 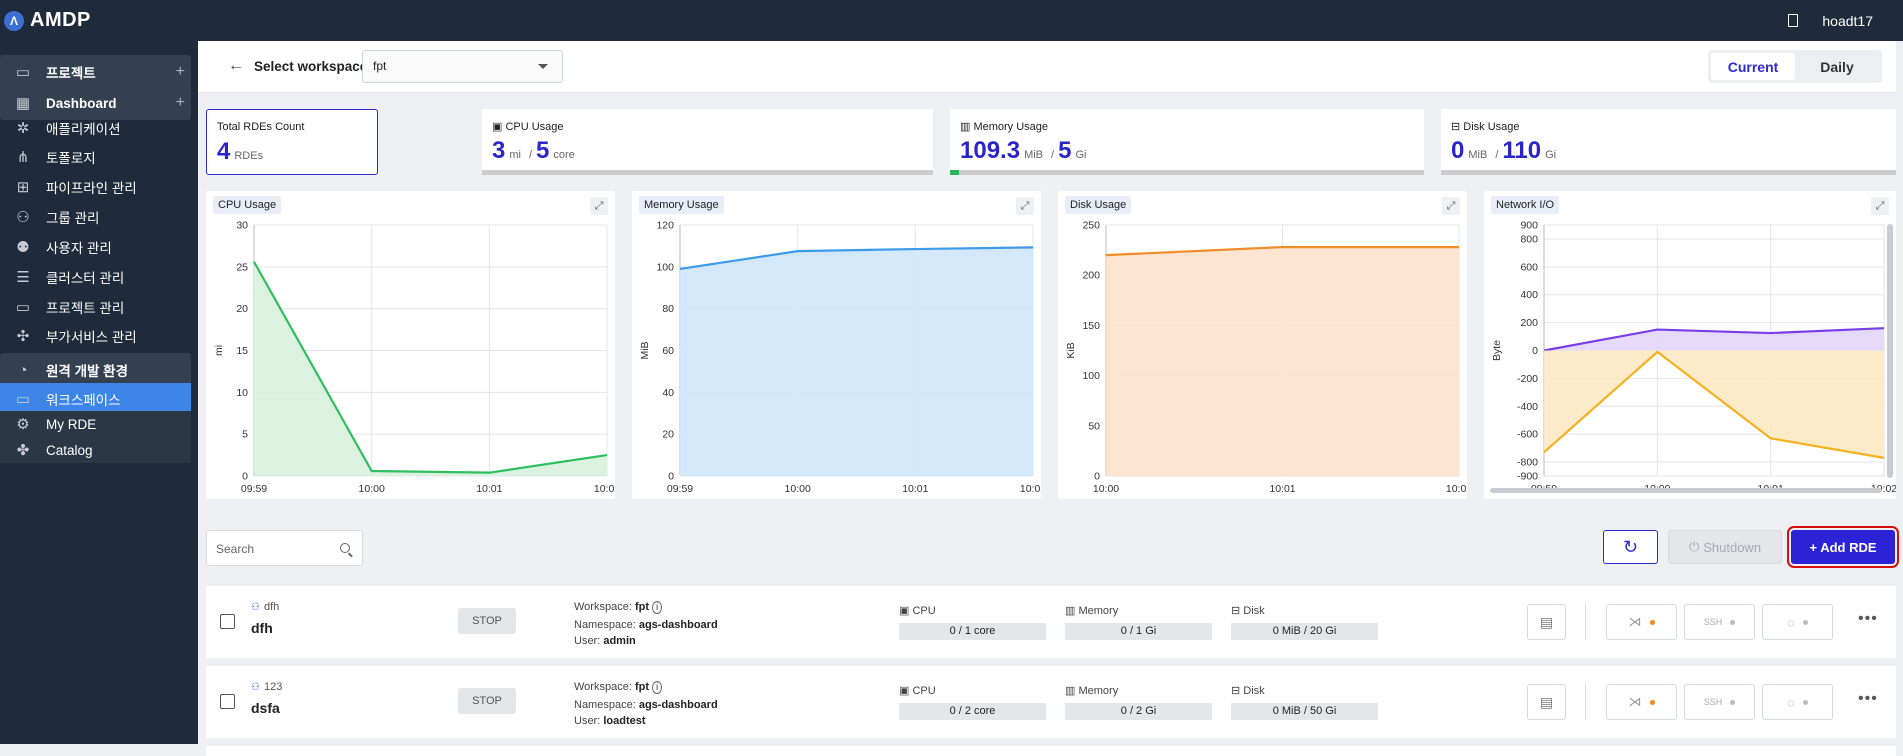 I want to click on search-input: Search, so click(x=284, y=548).